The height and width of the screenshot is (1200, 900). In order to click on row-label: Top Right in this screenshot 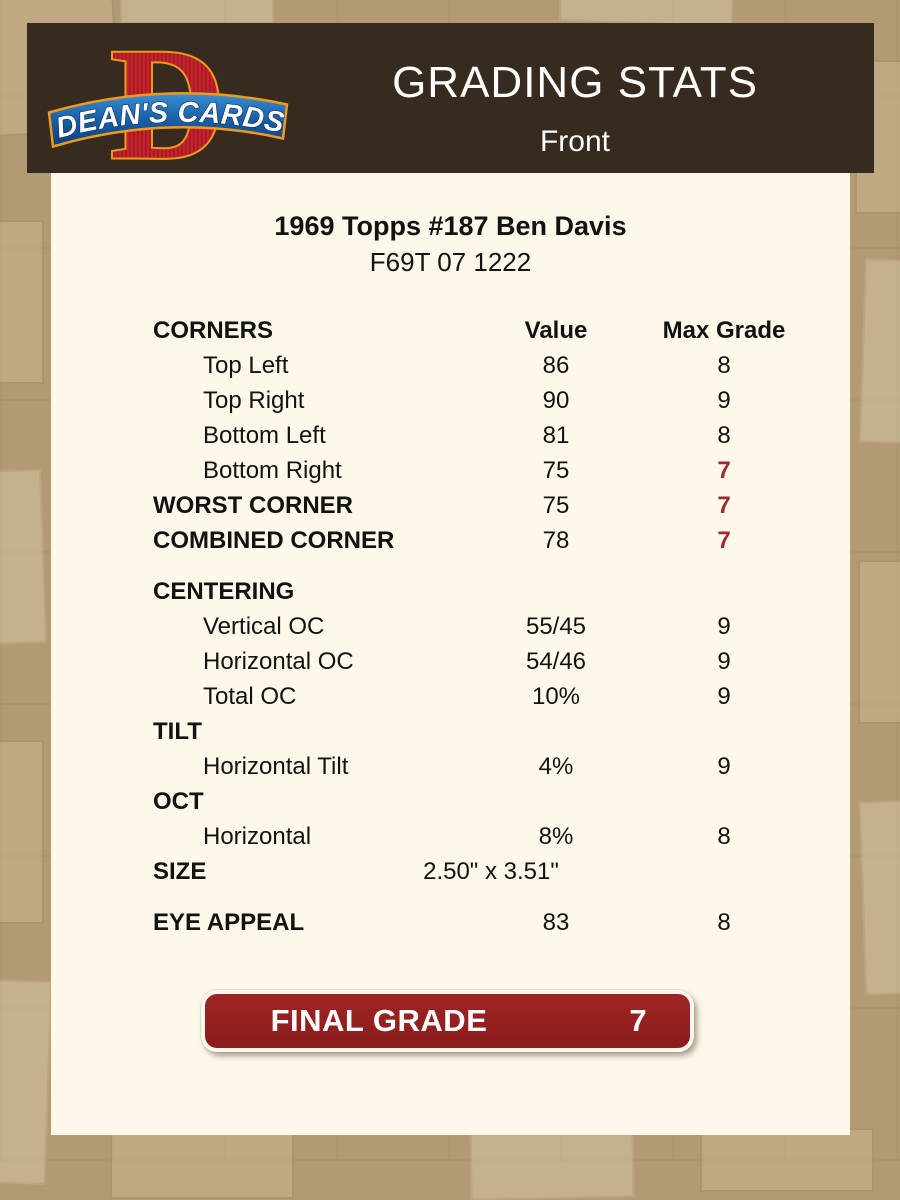, I will do `click(254, 400)`.